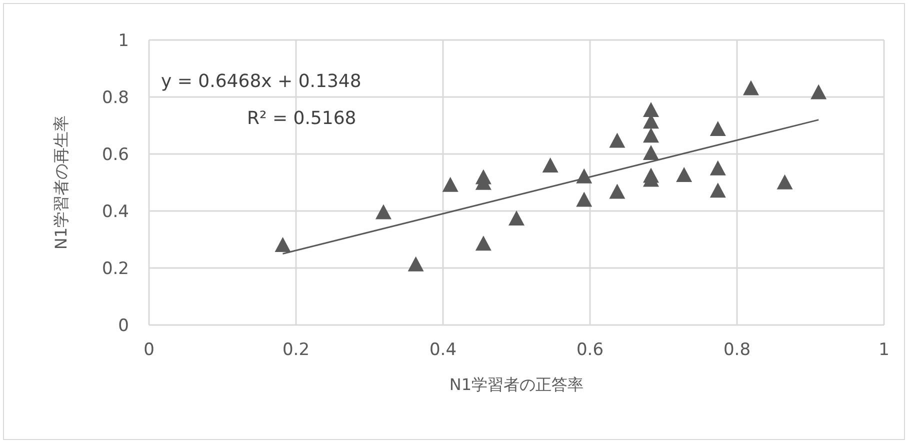  I want to click on x-tick-label: 0.8, so click(737, 350).